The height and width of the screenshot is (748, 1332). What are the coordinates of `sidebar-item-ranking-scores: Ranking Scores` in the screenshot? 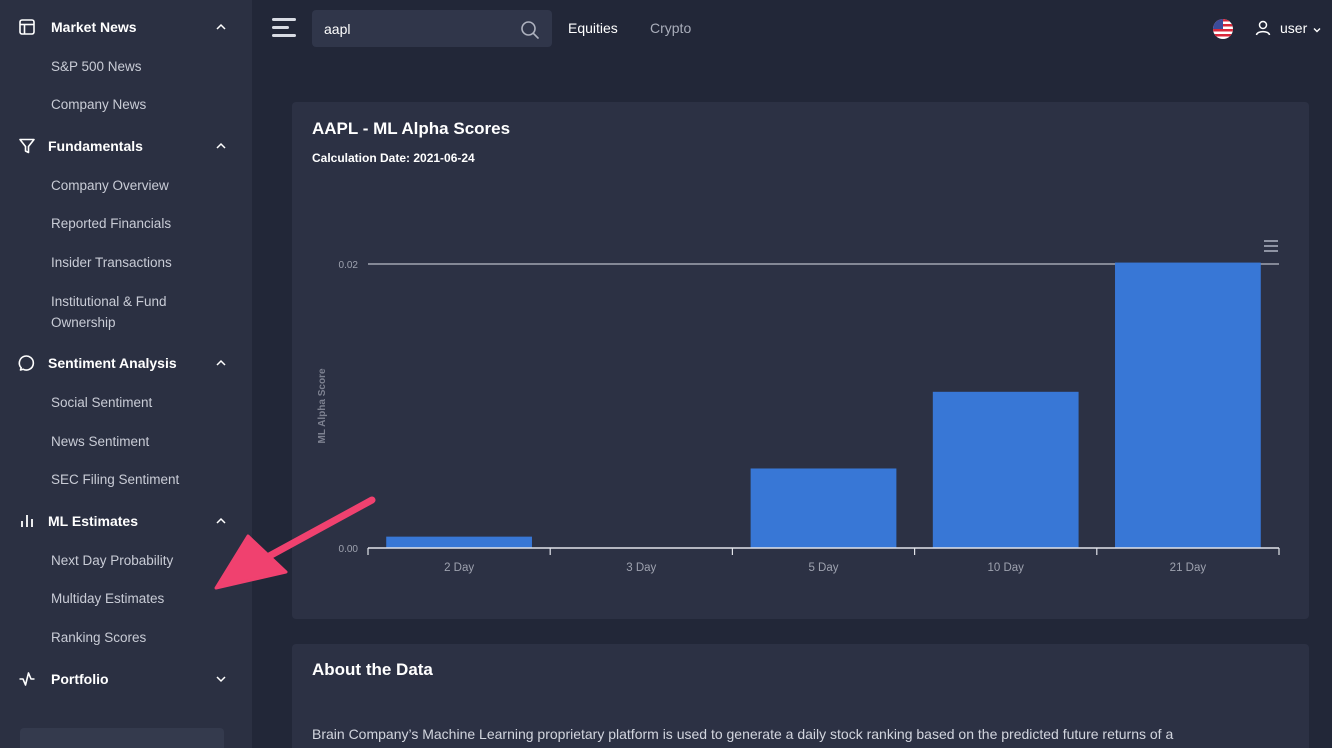 It's located at (99, 637).